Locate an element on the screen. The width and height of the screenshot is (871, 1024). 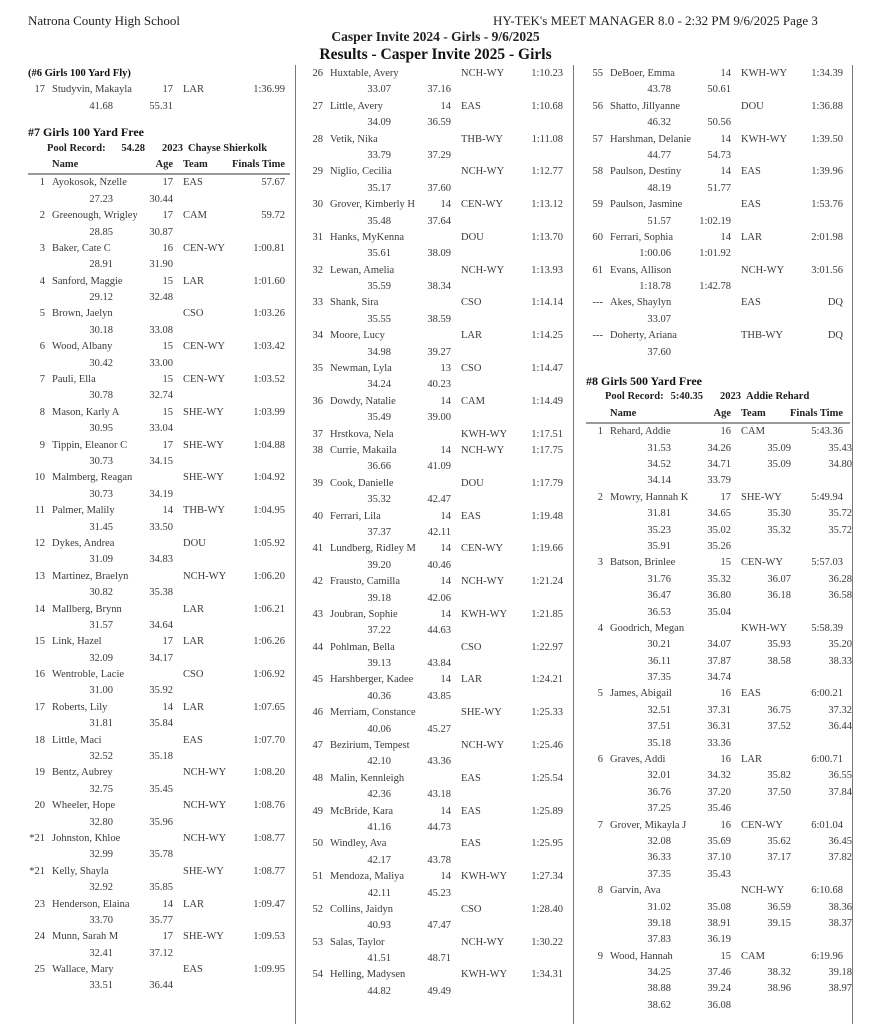
swimmer-name: Wheeler, Hope is located at coordinates (84, 806).